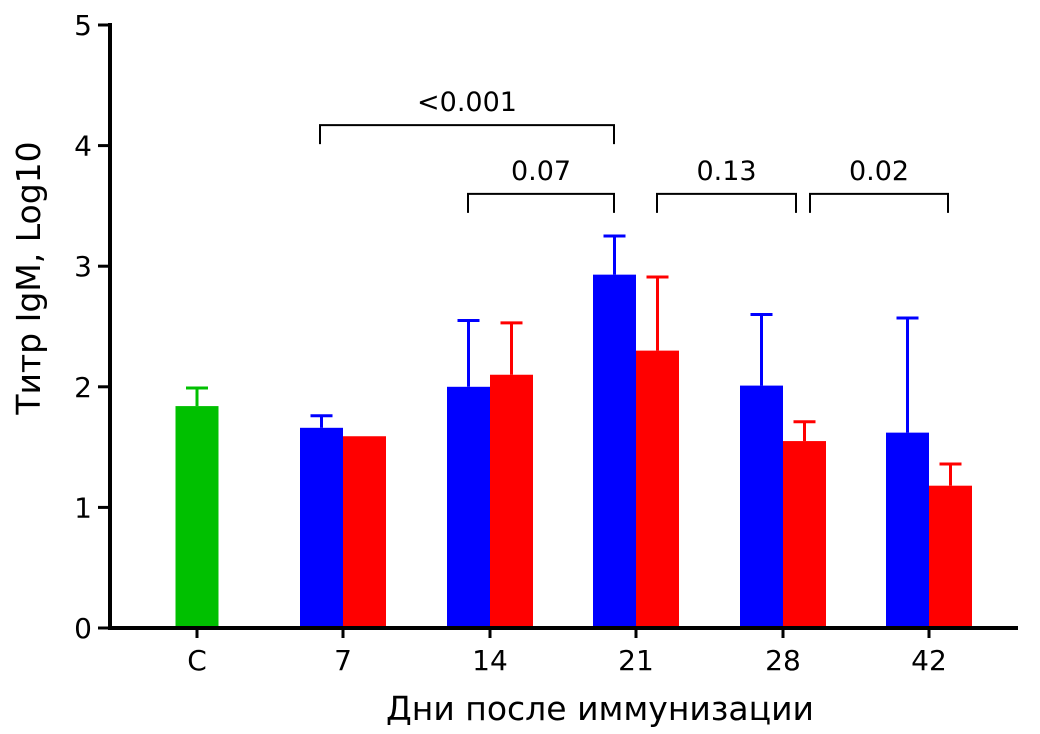  I want to click on significance-label: 0.13, so click(726, 171).